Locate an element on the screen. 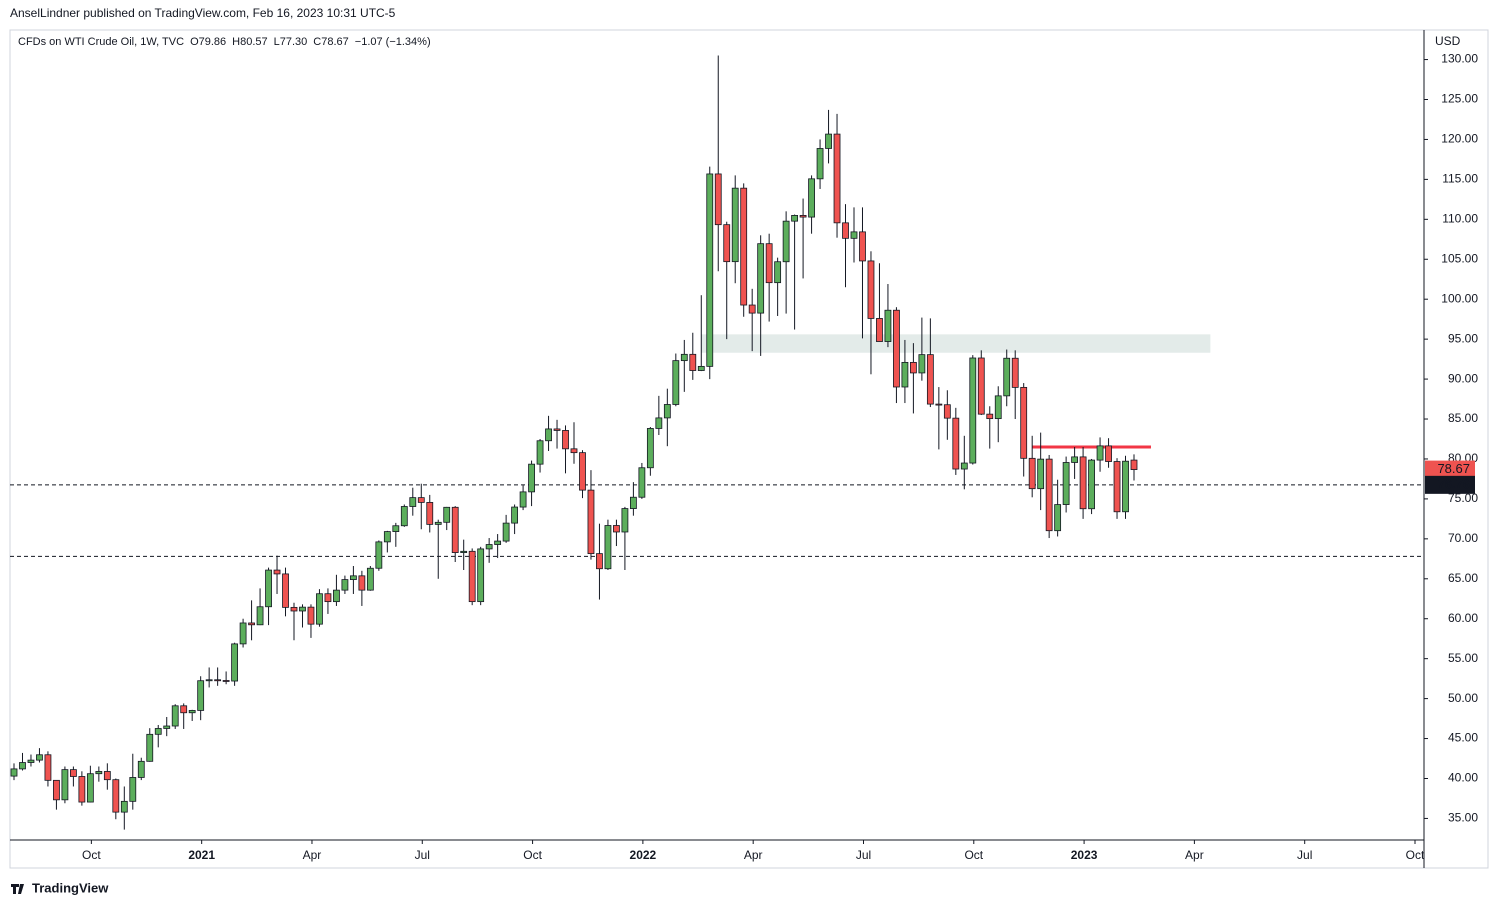 Image resolution: width=1499 pixels, height=907 pixels. symbol: CFDs on WTI Crude Oil, 1W, TVC is located at coordinates (101, 42).